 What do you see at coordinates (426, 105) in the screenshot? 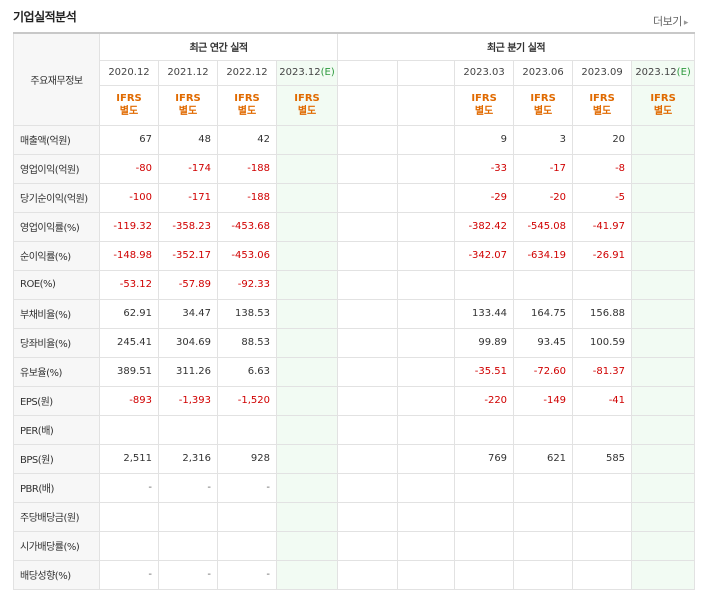
I see `quarter-spacer` at bounding box center [426, 105].